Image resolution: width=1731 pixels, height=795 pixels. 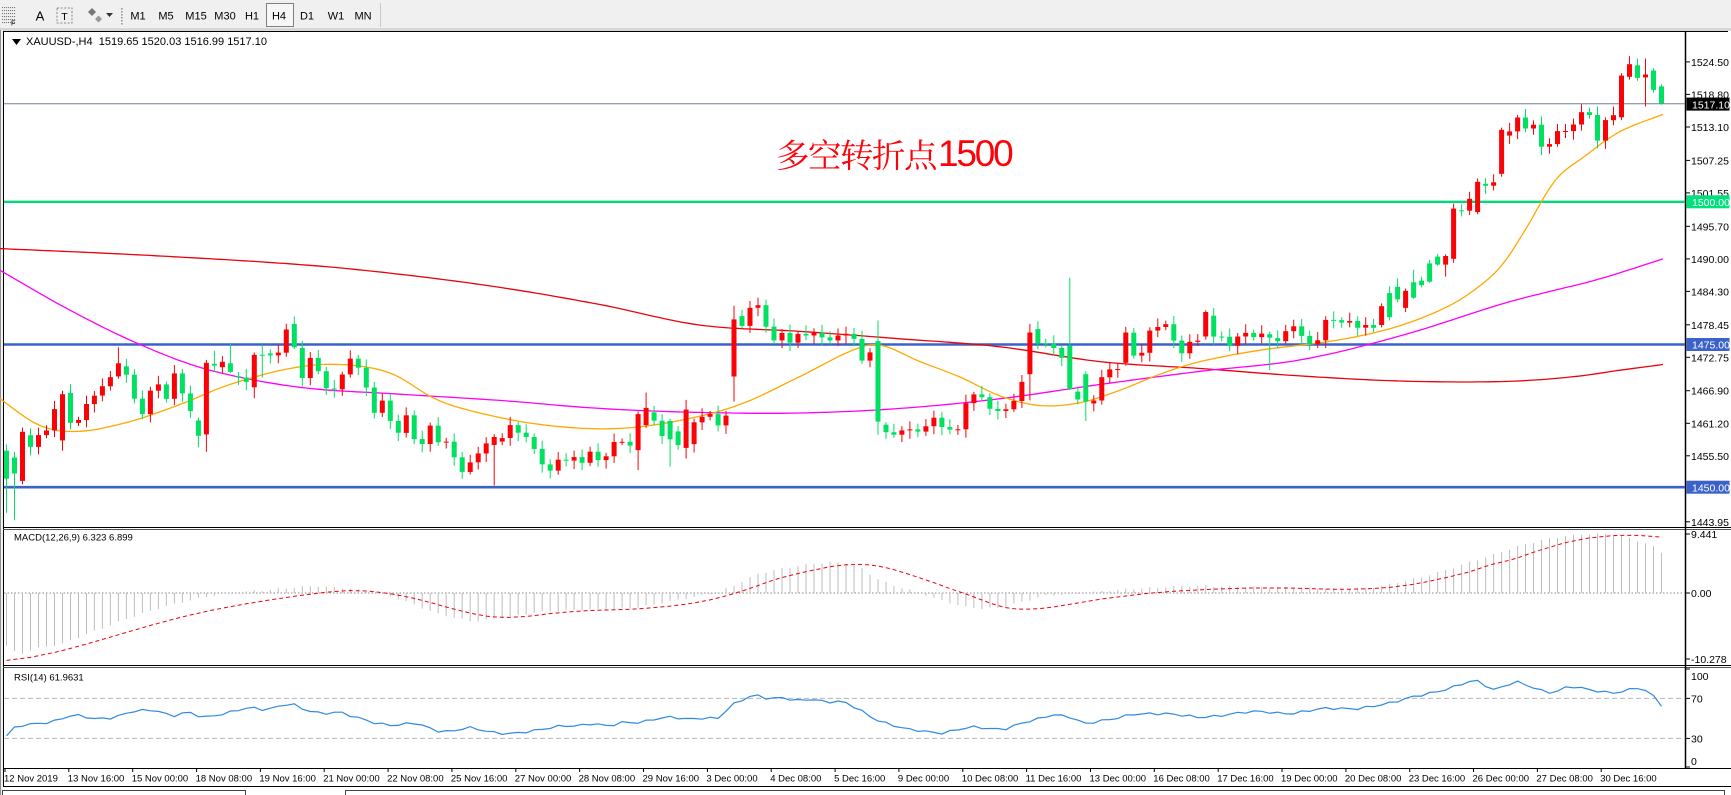 What do you see at coordinates (13, 24) in the screenshot?
I see `svg-text: F` at bounding box center [13, 24].